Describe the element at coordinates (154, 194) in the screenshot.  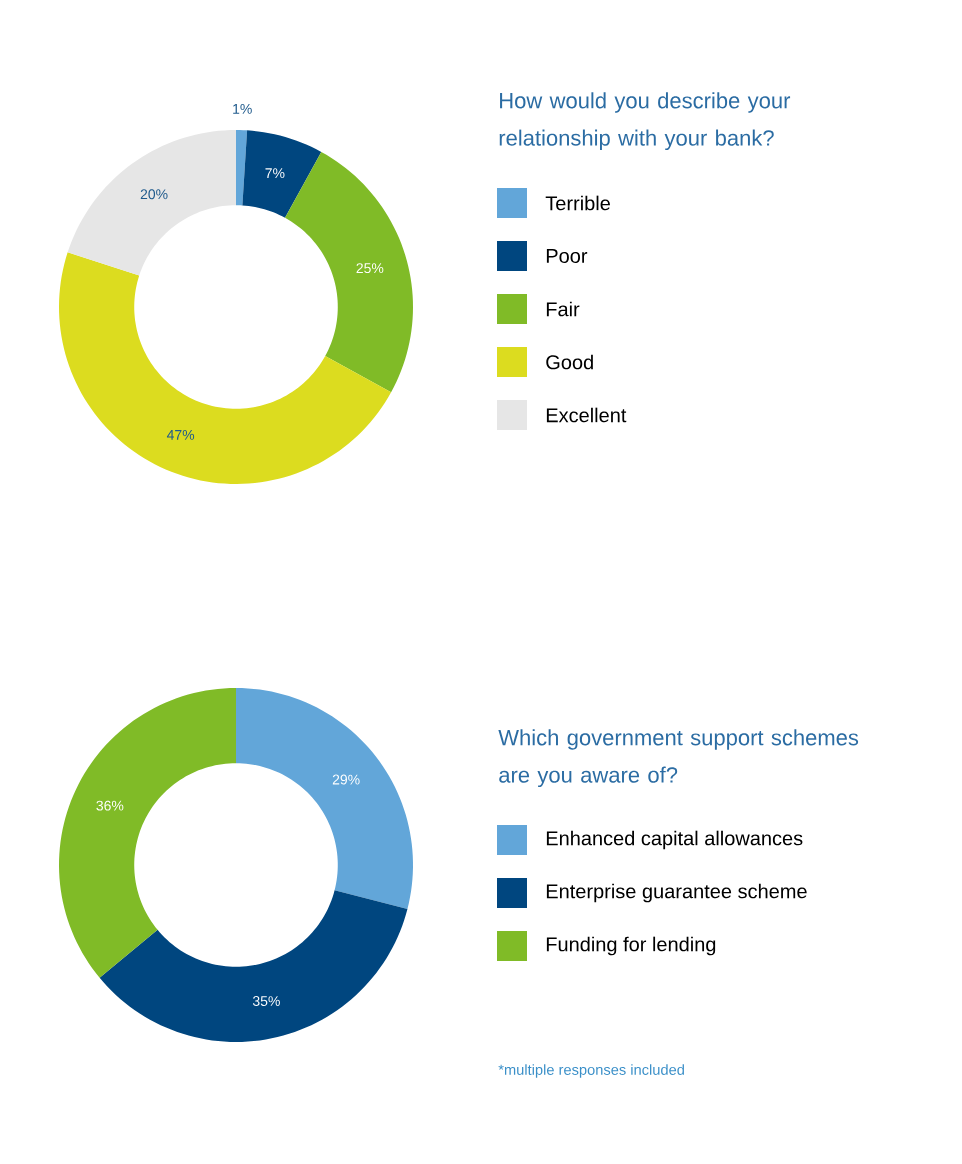
I see `data-label: 20%` at that location.